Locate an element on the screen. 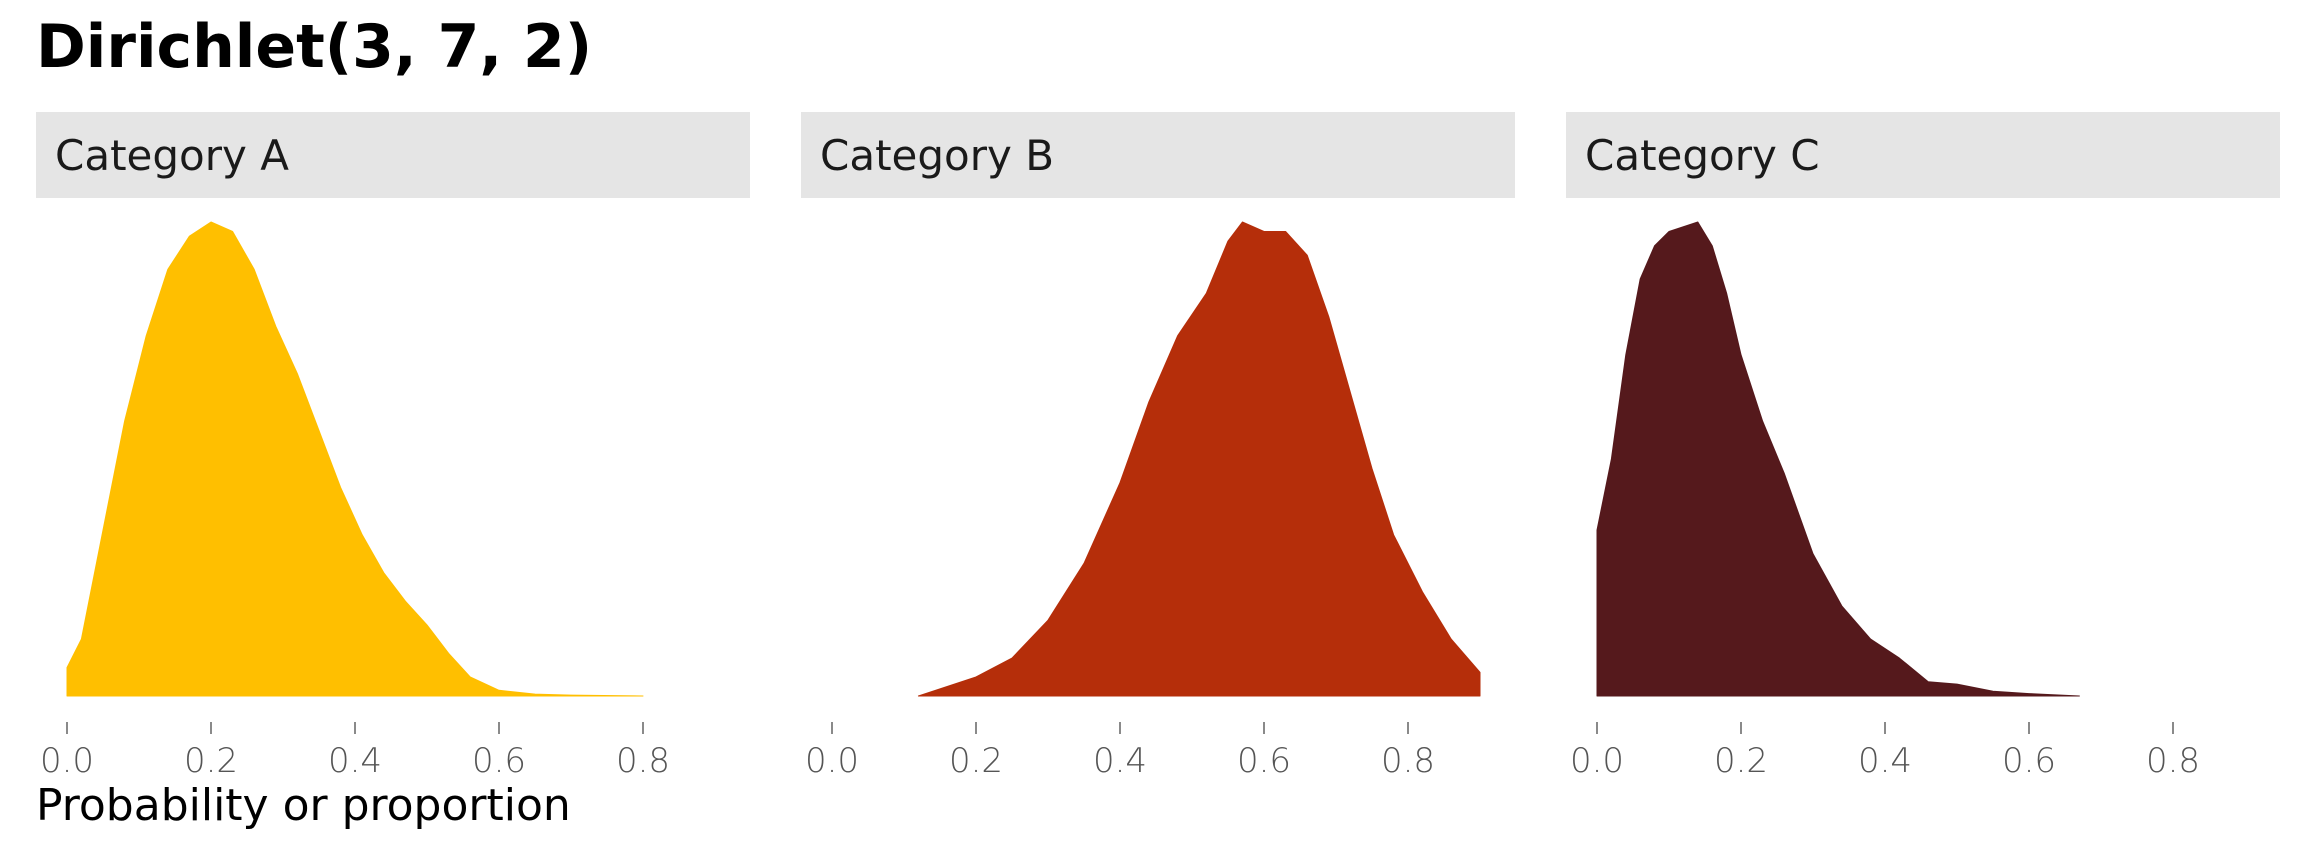 The width and height of the screenshot is (2304, 864). x-axis-label: Probability or proportion is located at coordinates (303, 805).